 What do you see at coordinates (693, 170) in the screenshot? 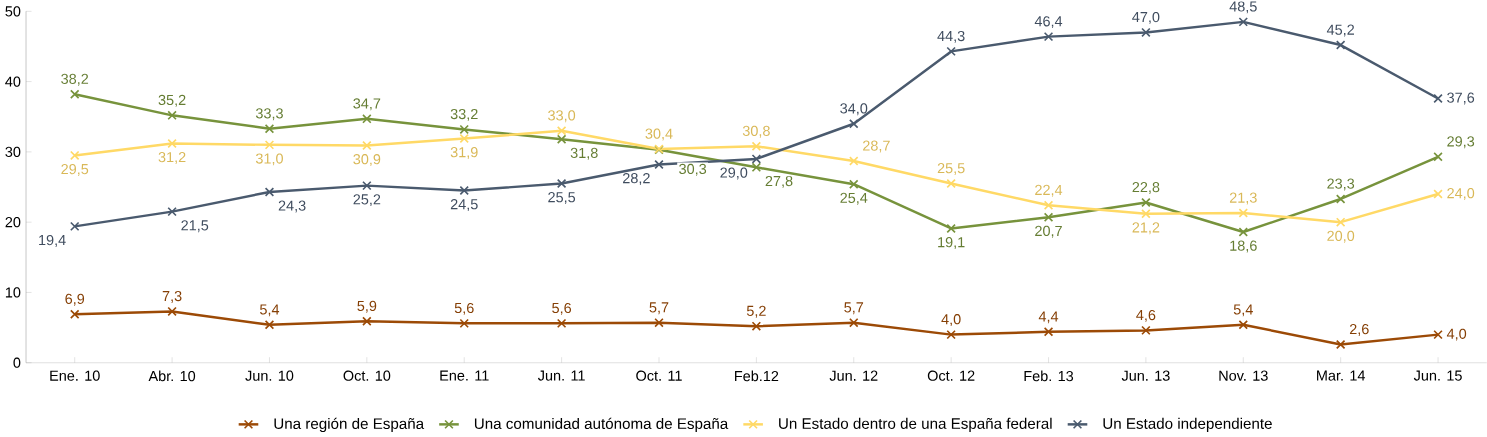
I see `data-label: 30,3` at bounding box center [693, 170].